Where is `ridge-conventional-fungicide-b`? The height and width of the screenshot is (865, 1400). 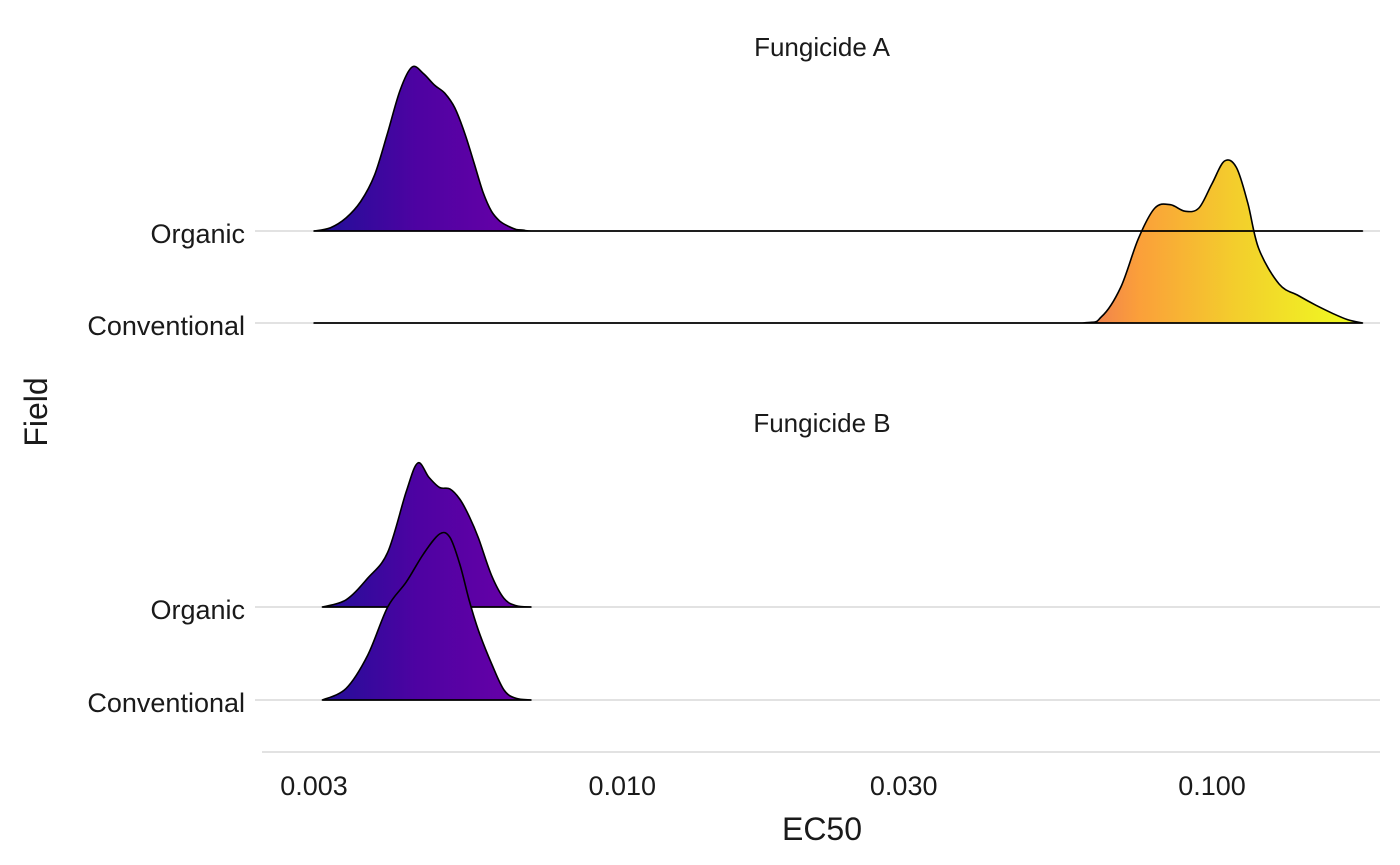 ridge-conventional-fungicide-b is located at coordinates (426, 616).